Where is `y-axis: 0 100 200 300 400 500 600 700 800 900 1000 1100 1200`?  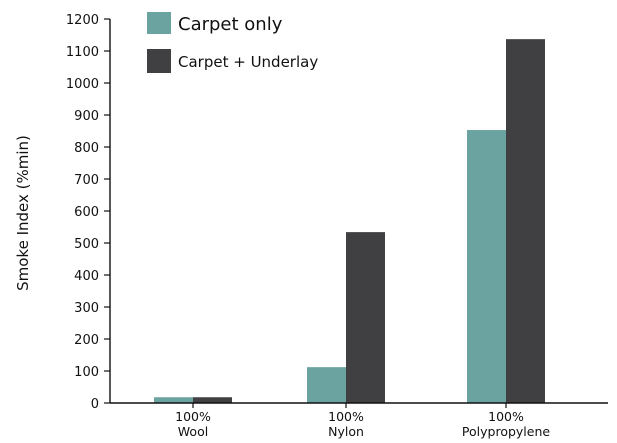 y-axis: 0 100 200 300 400 500 600 700 800 900 1000 1100 1200 is located at coordinates (88, 212).